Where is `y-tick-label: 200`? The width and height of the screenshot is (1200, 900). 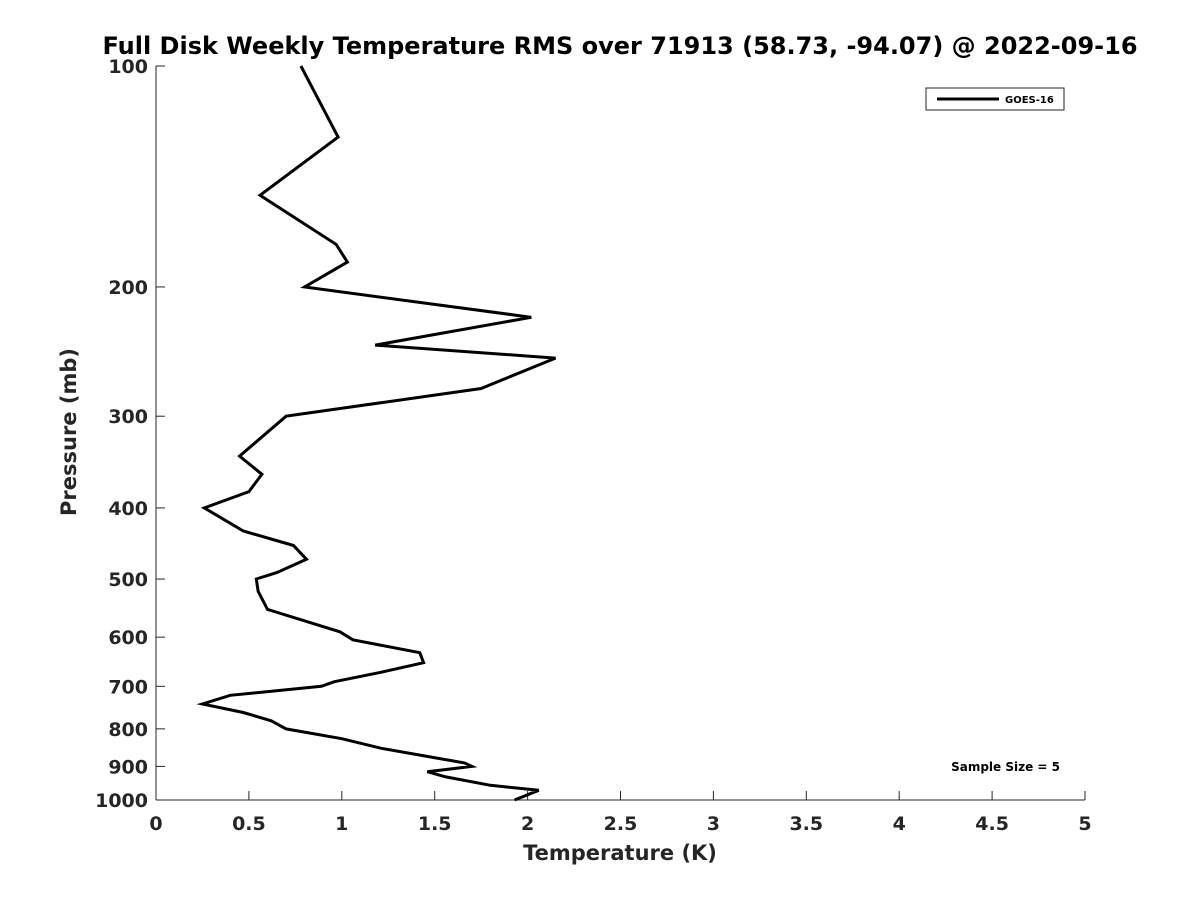
y-tick-label: 200 is located at coordinates (128, 288).